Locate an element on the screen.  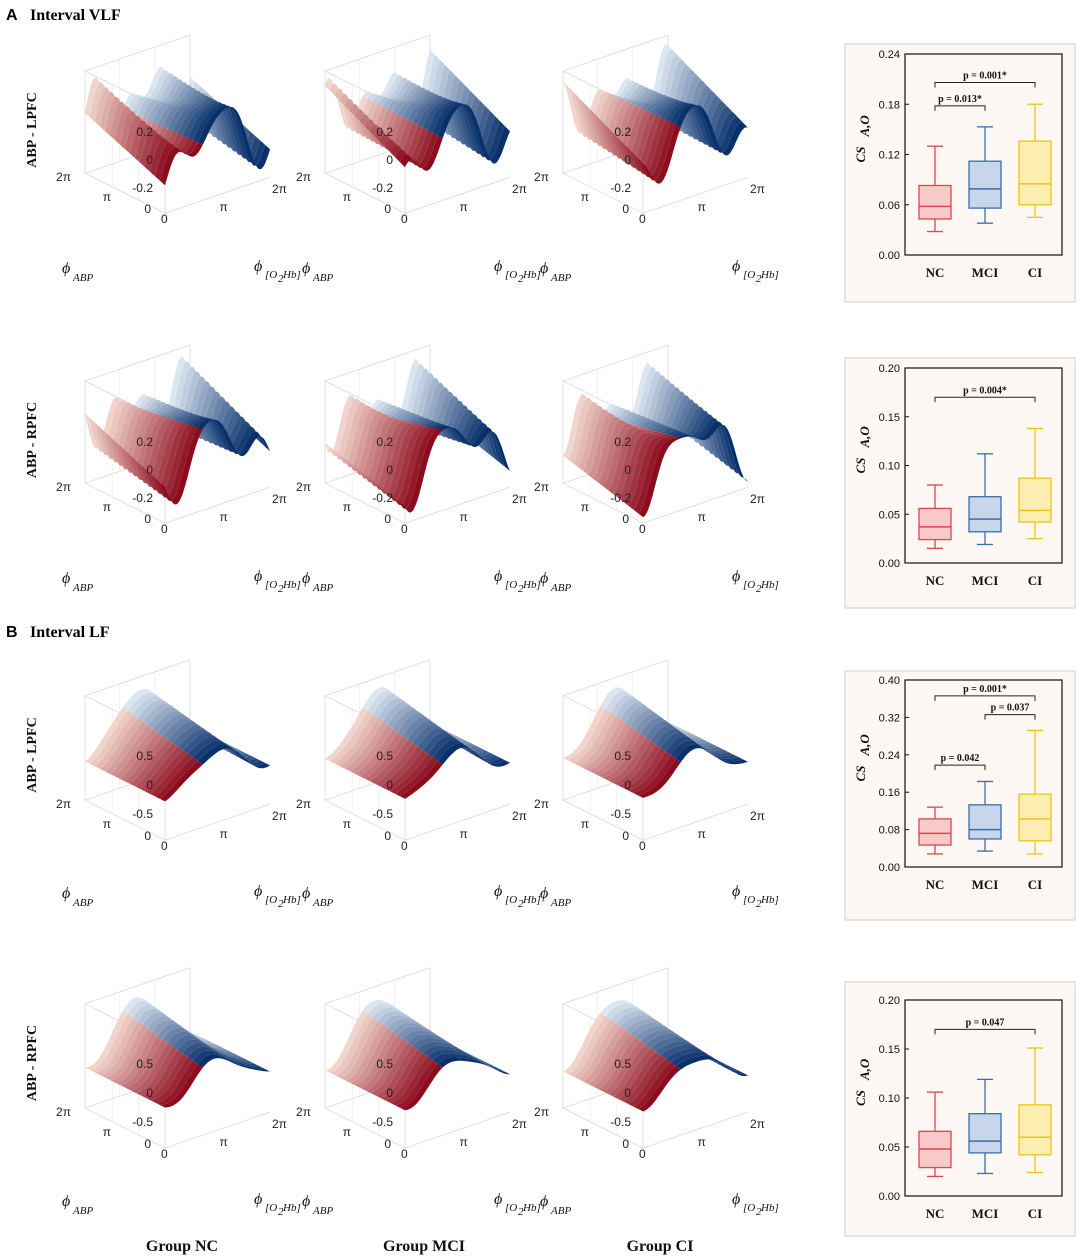
section-title: Interval VLF is located at coordinates (75, 15).